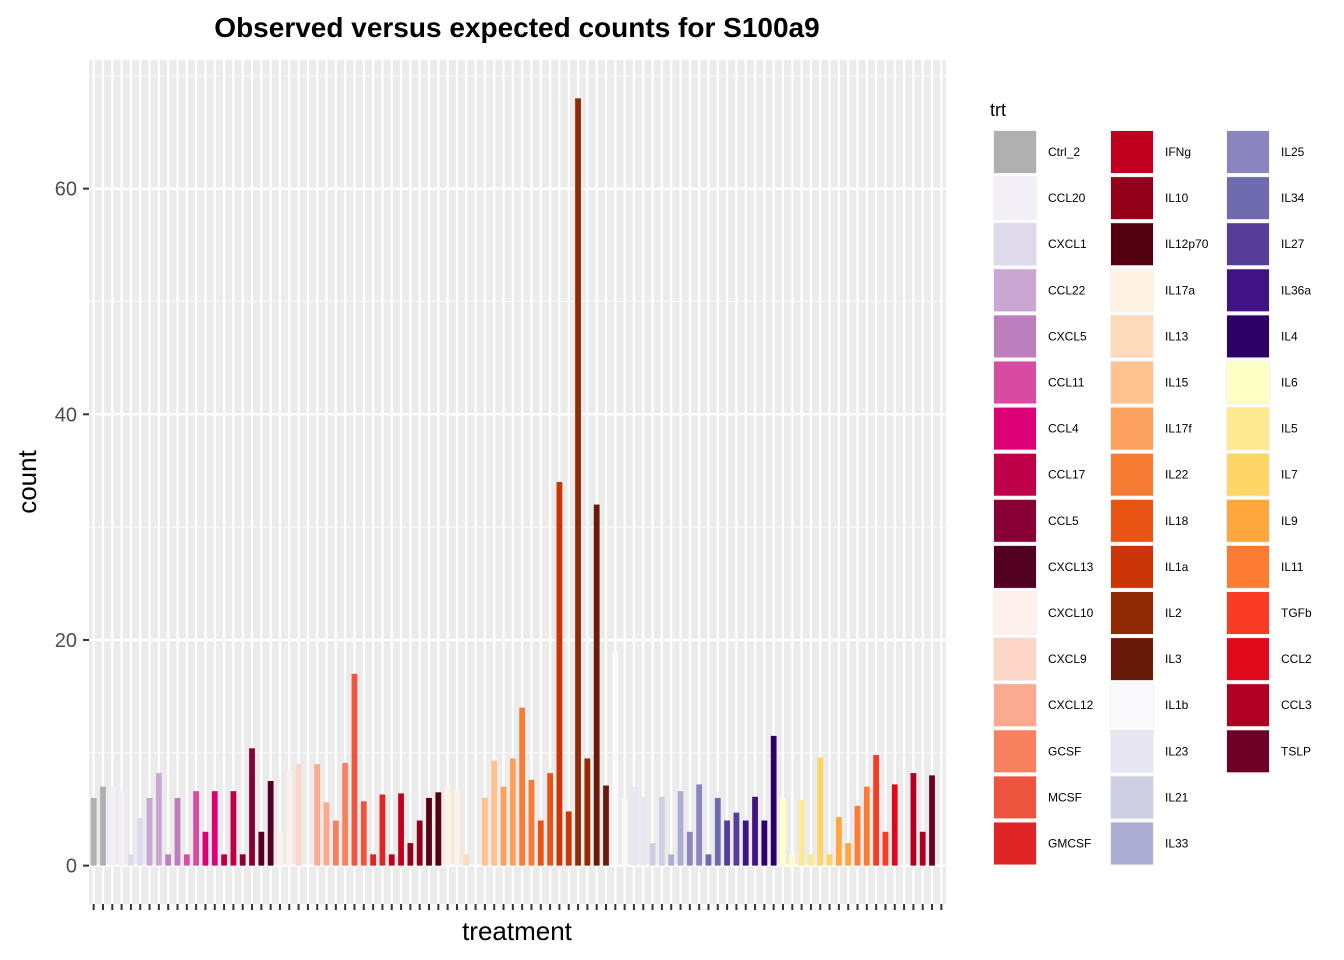  Describe the element at coordinates (838, 841) in the screenshot. I see `bar-il9` at that location.